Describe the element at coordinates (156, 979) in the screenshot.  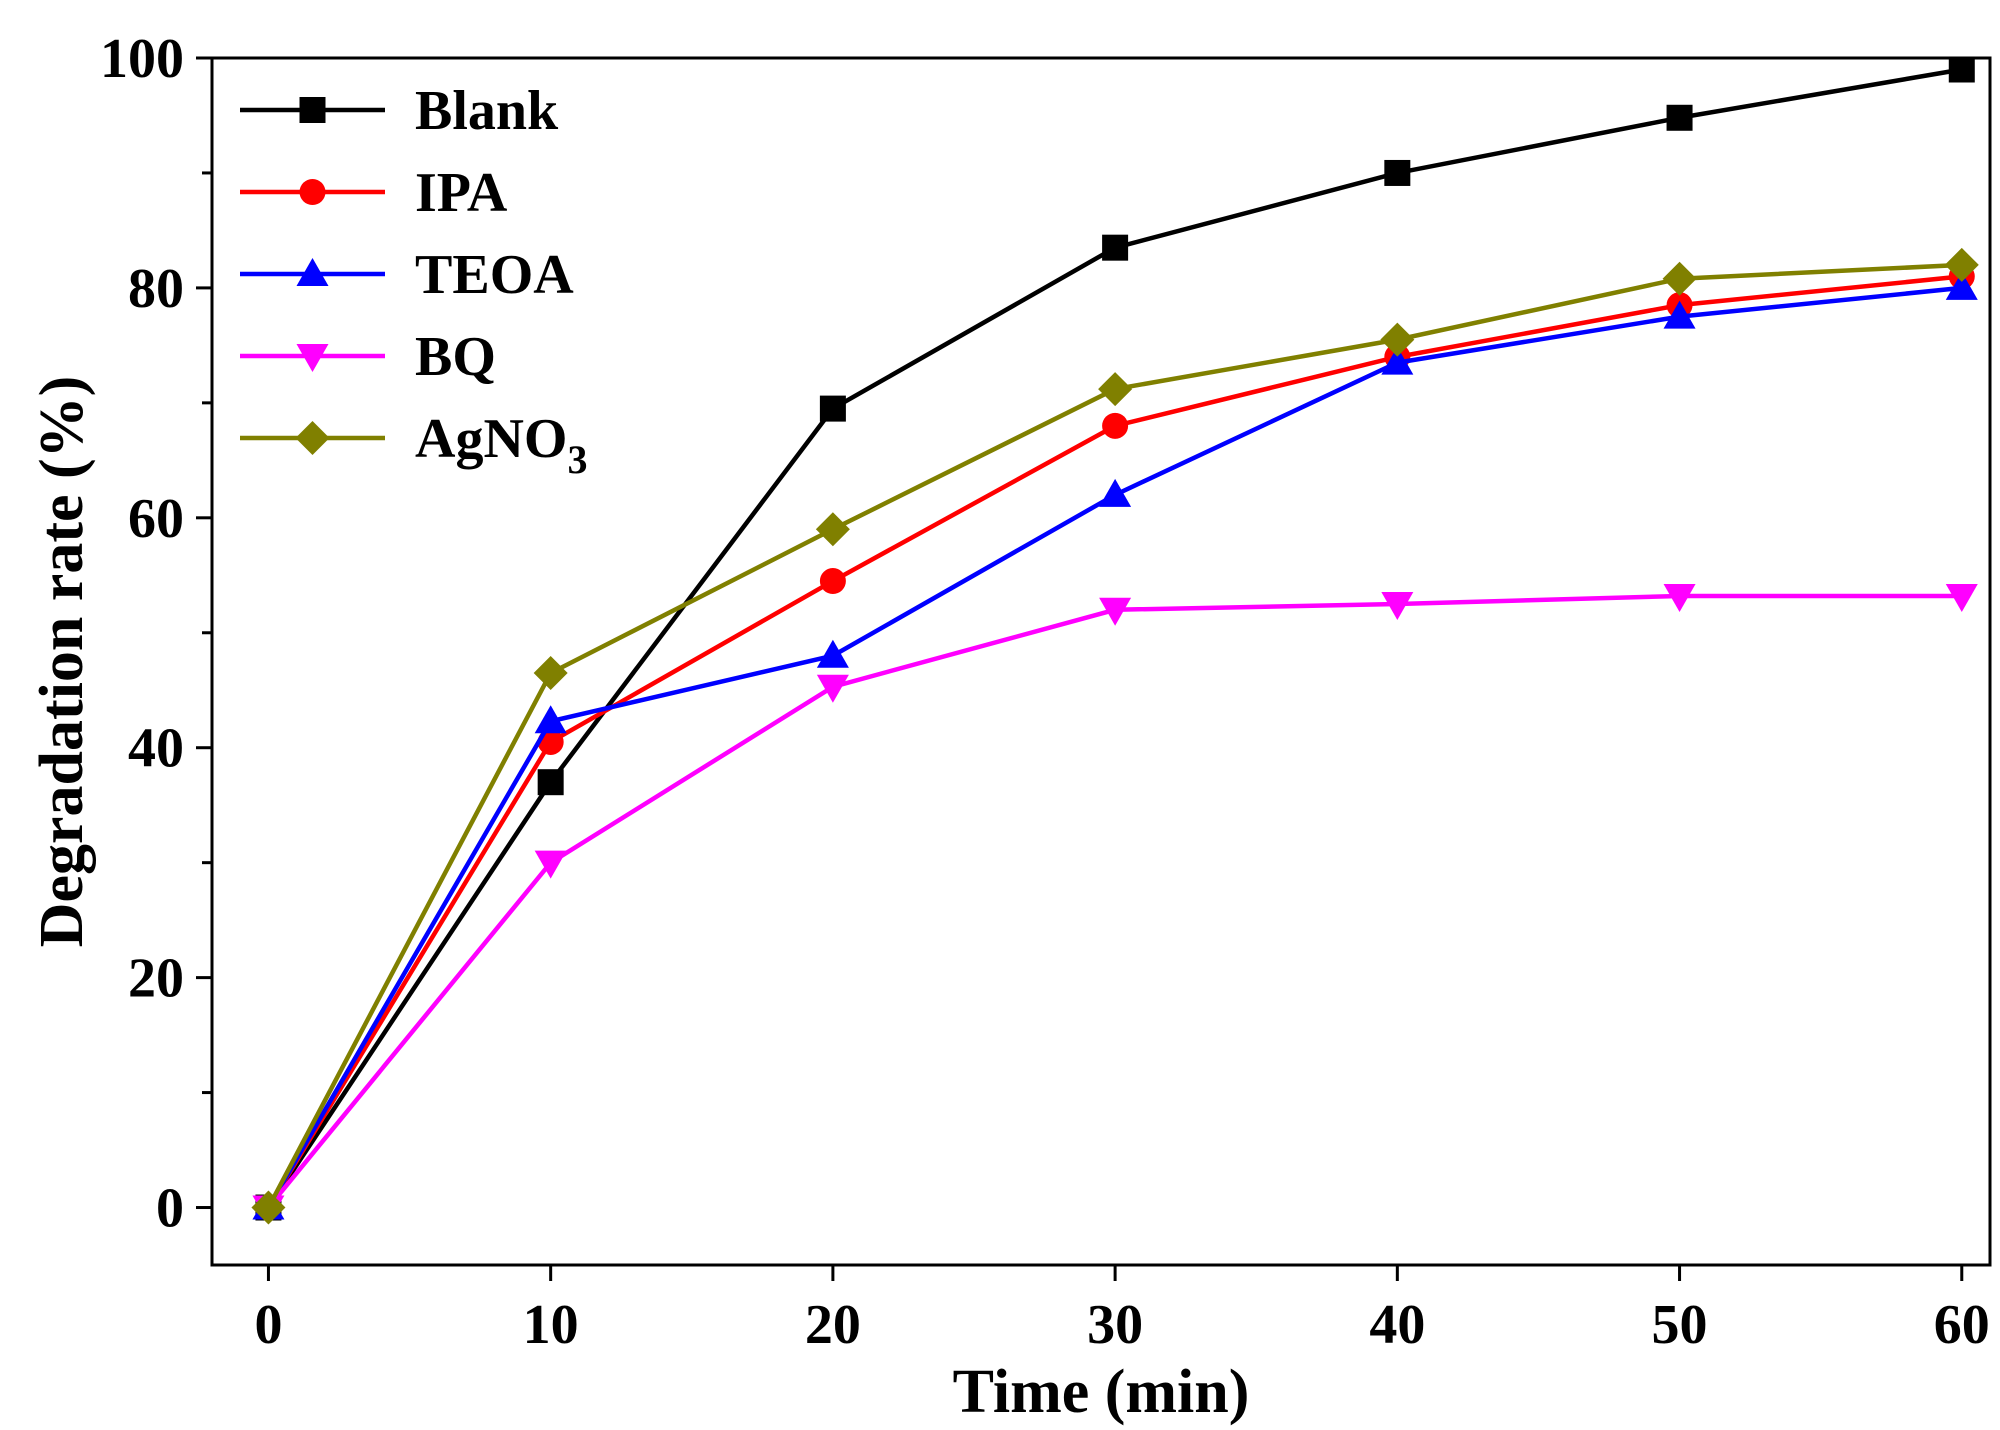
I see `y-tick-label: 20` at that location.